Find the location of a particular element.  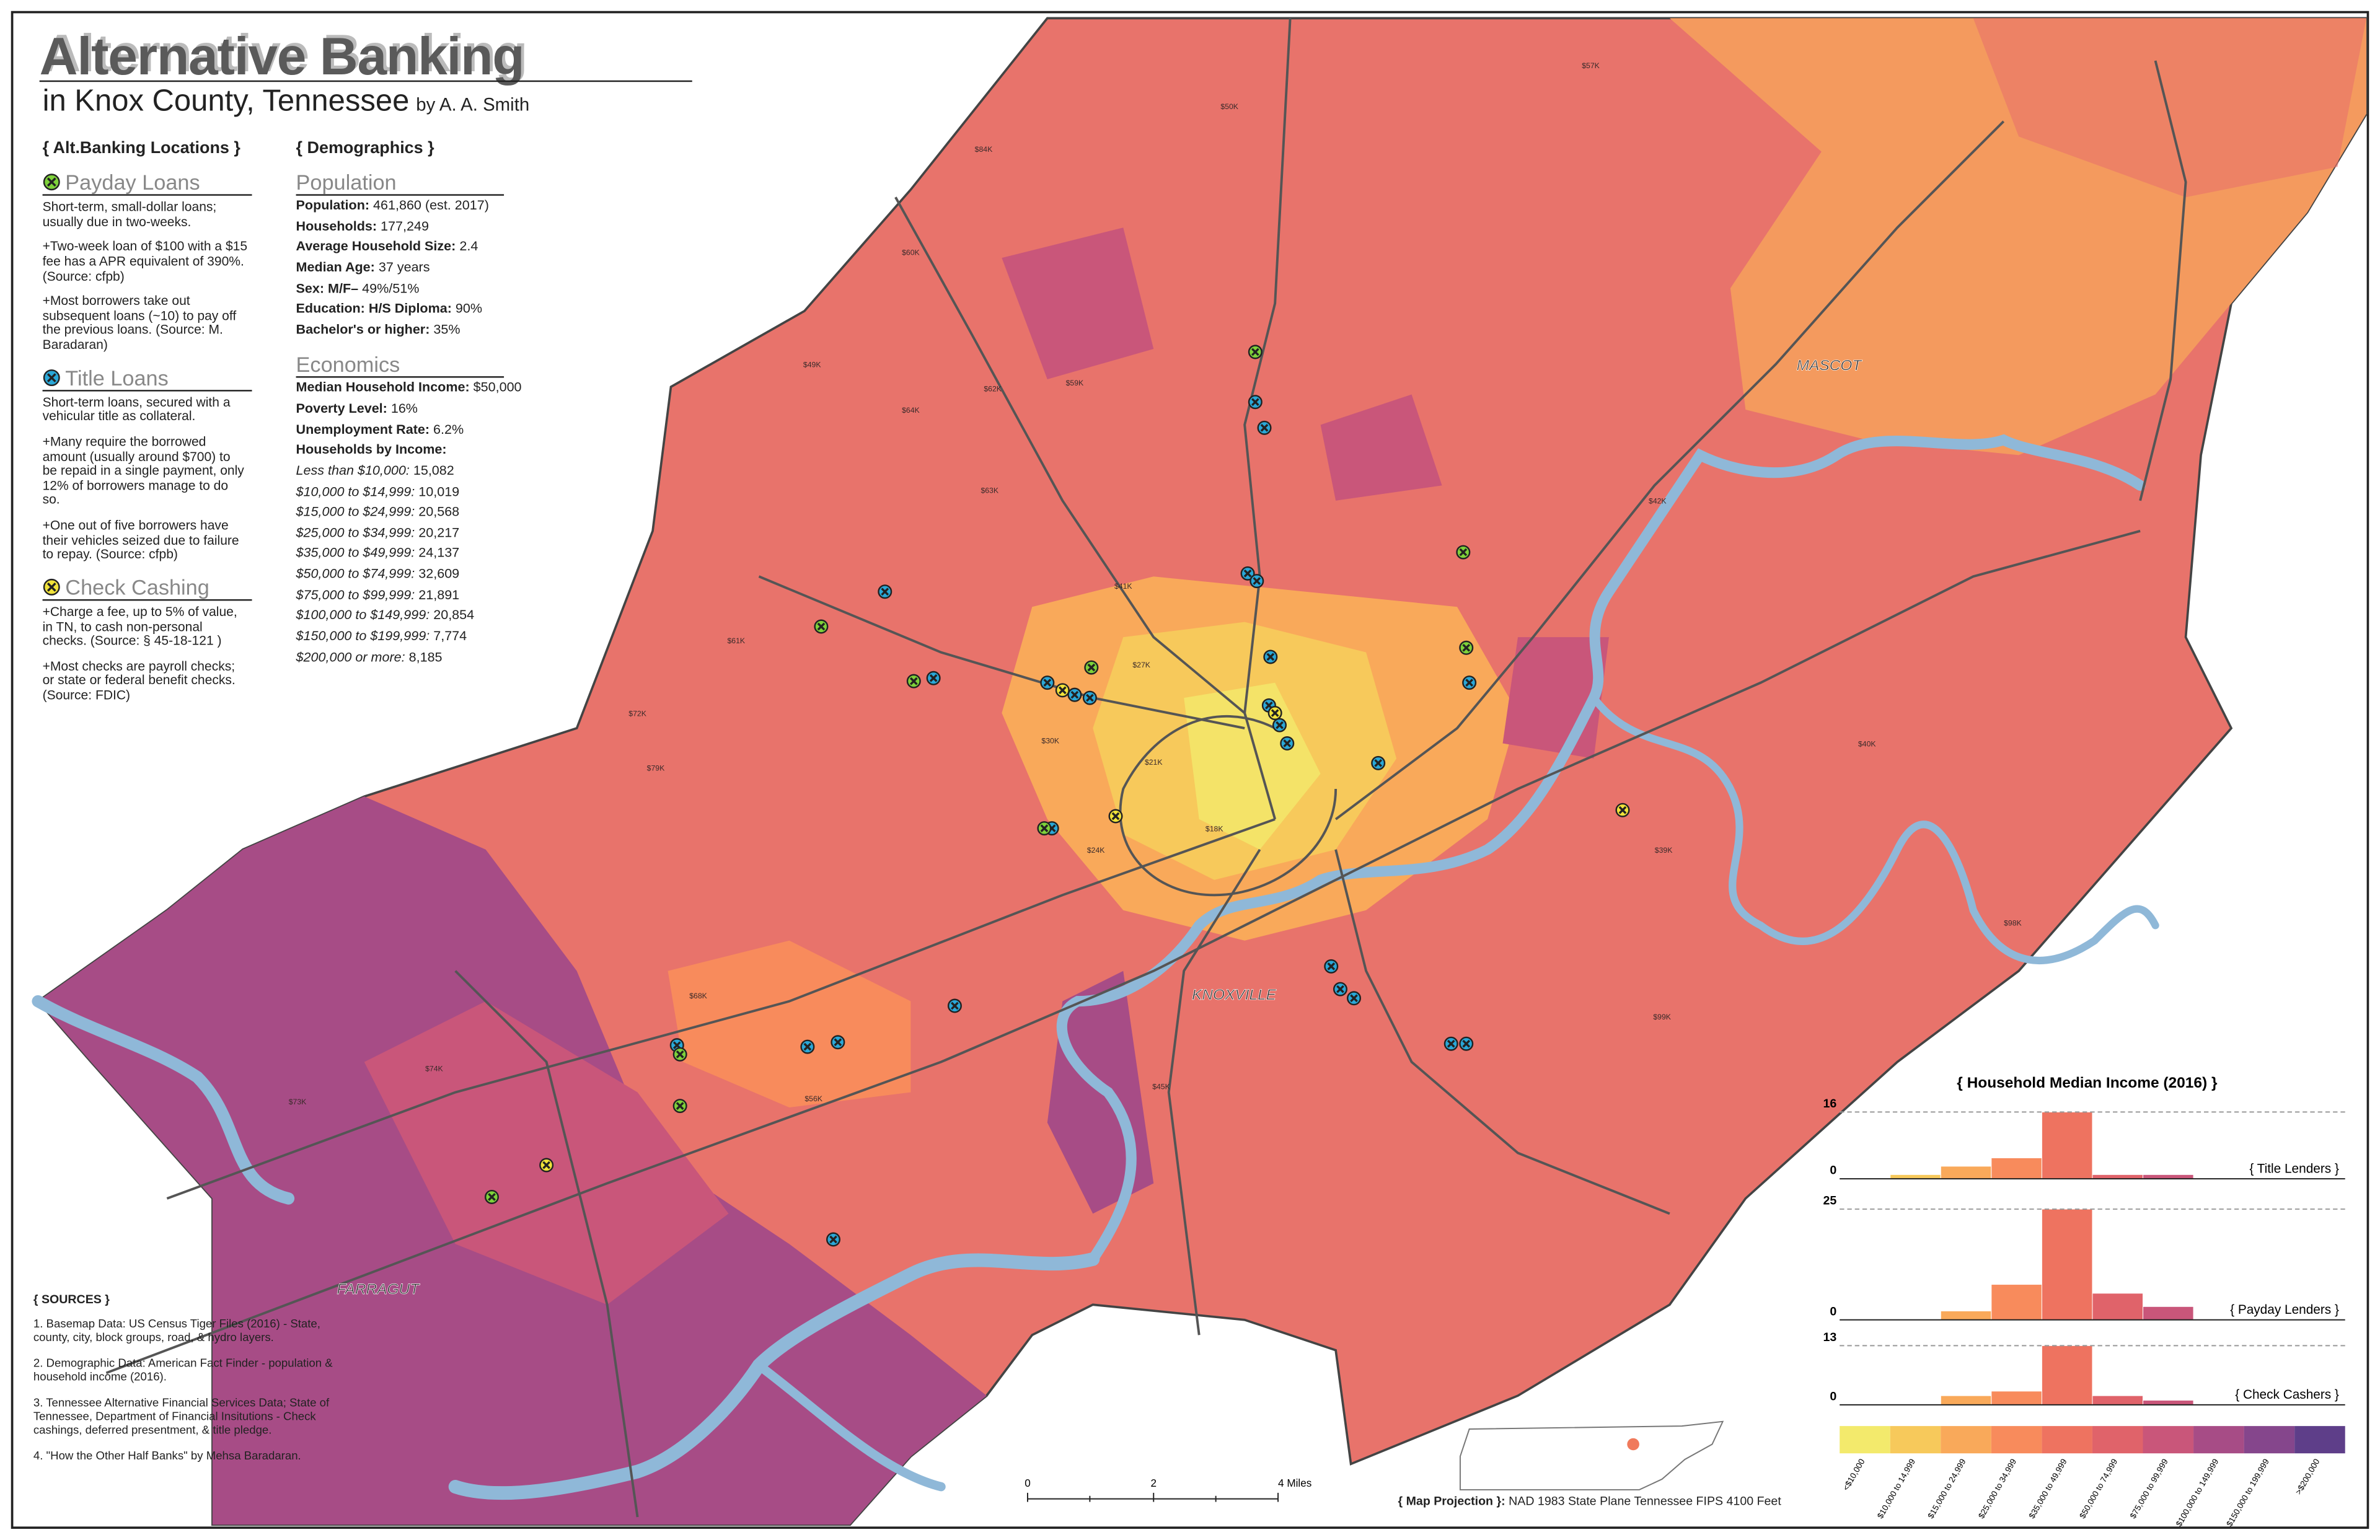

income-label: $49K is located at coordinates (812, 364).